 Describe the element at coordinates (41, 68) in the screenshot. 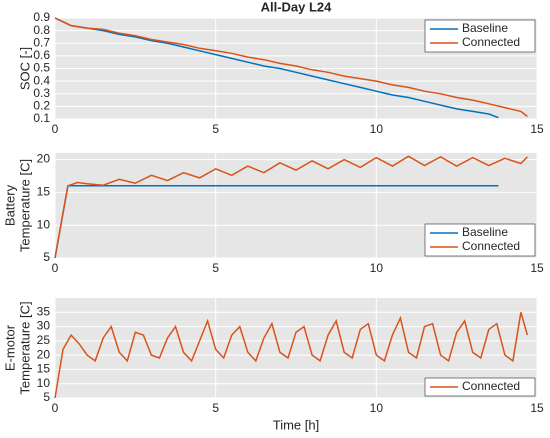

I see `y-tick-label: 0.5` at that location.